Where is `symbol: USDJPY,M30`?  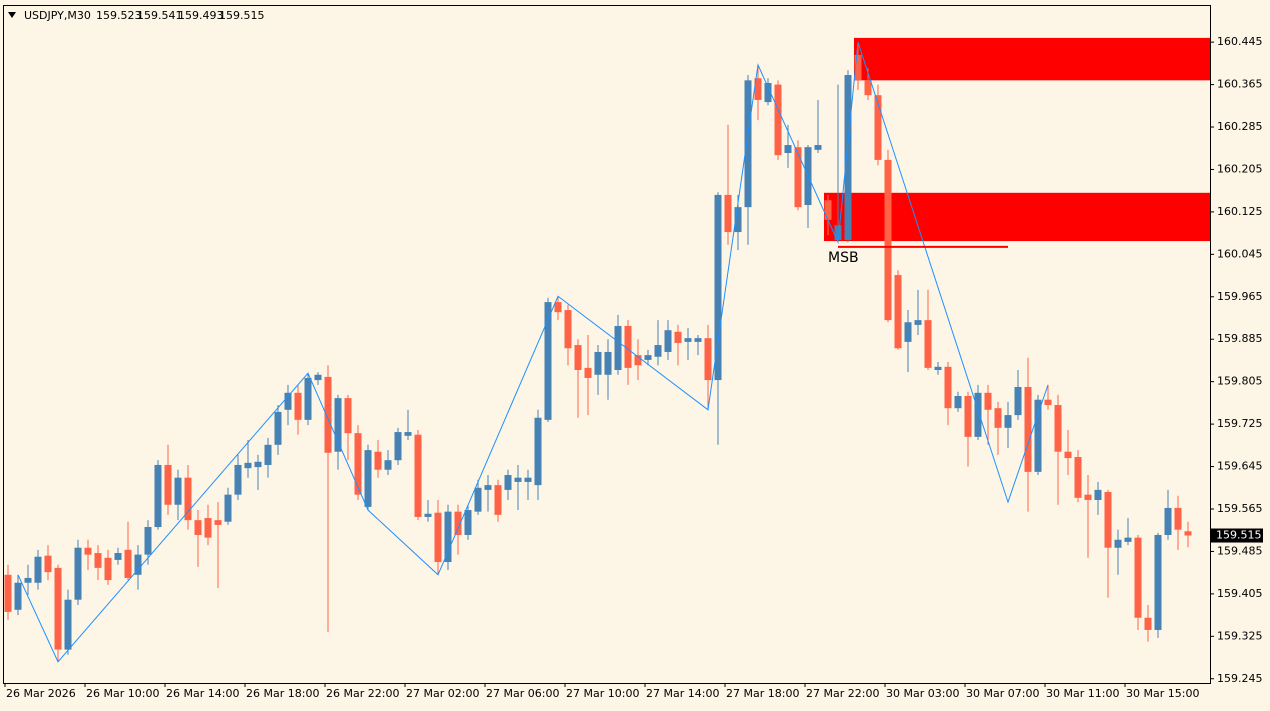 symbol: USDJPY,M30 is located at coordinates (57, 15).